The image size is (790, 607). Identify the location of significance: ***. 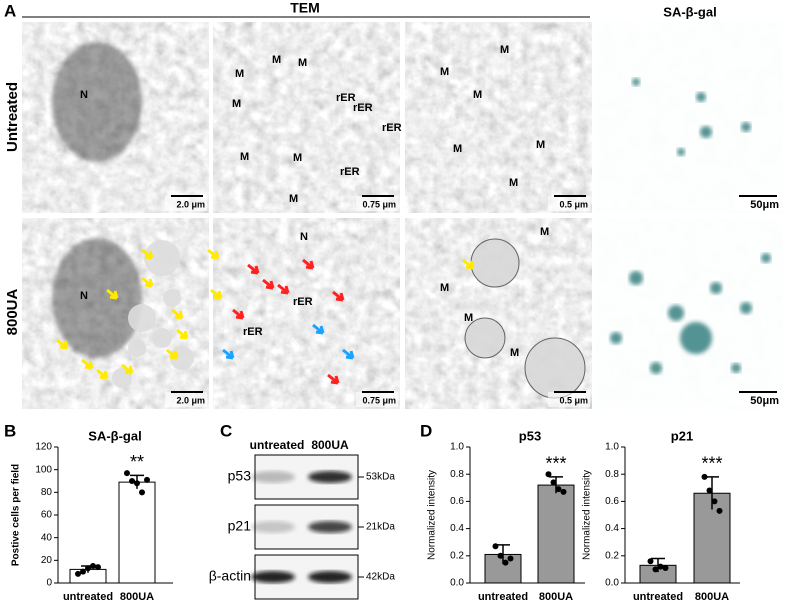
(555, 464).